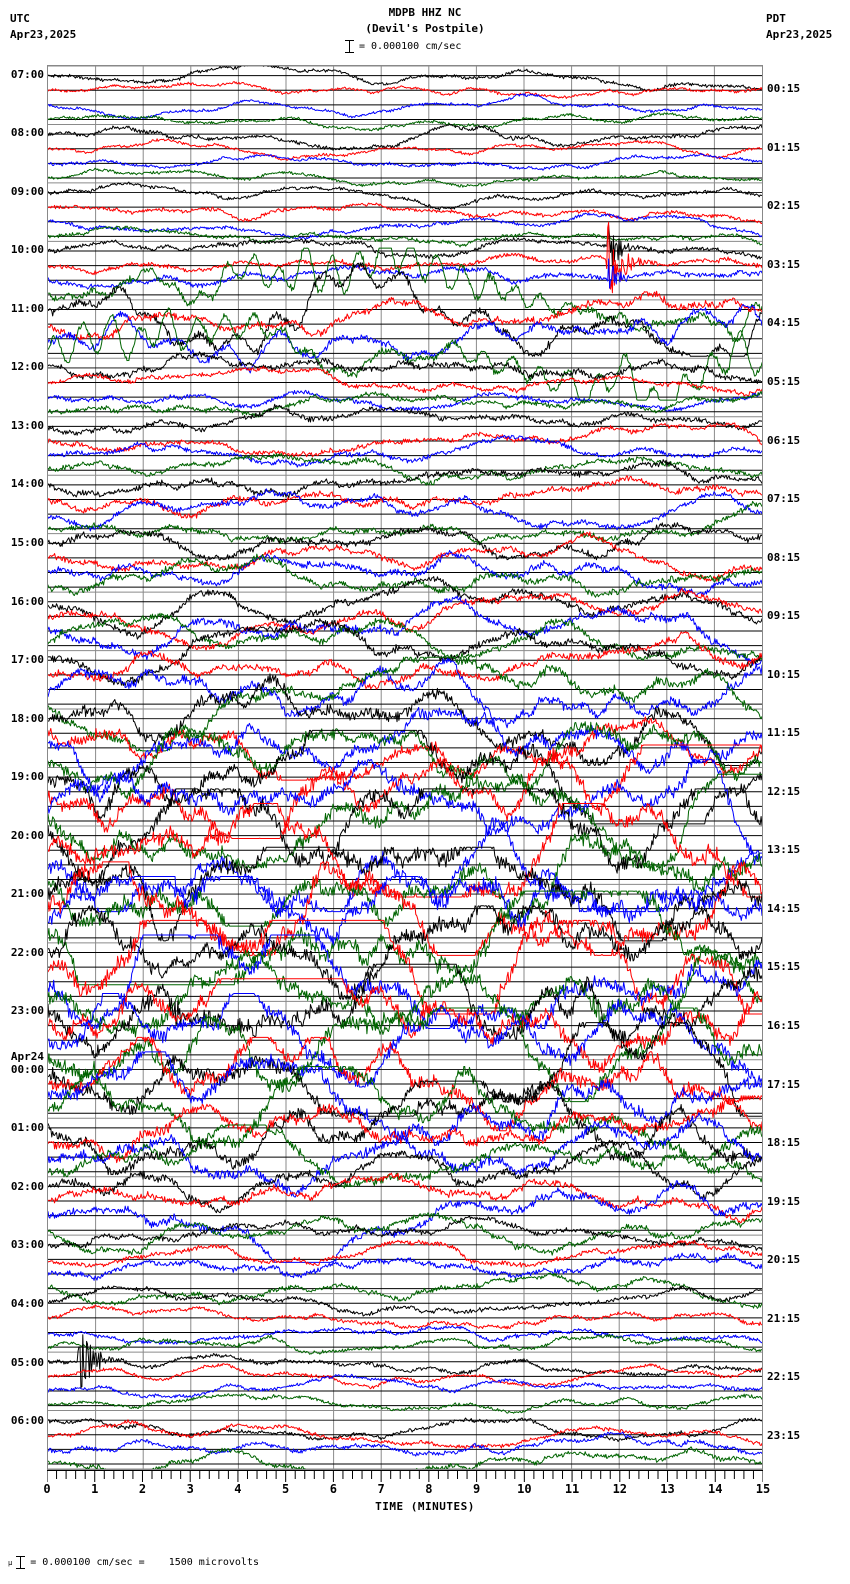 Image resolution: width=850 pixels, height=1584 pixels. Describe the element at coordinates (784, 381) in the screenshot. I see `right-time-label: 05:15` at that location.